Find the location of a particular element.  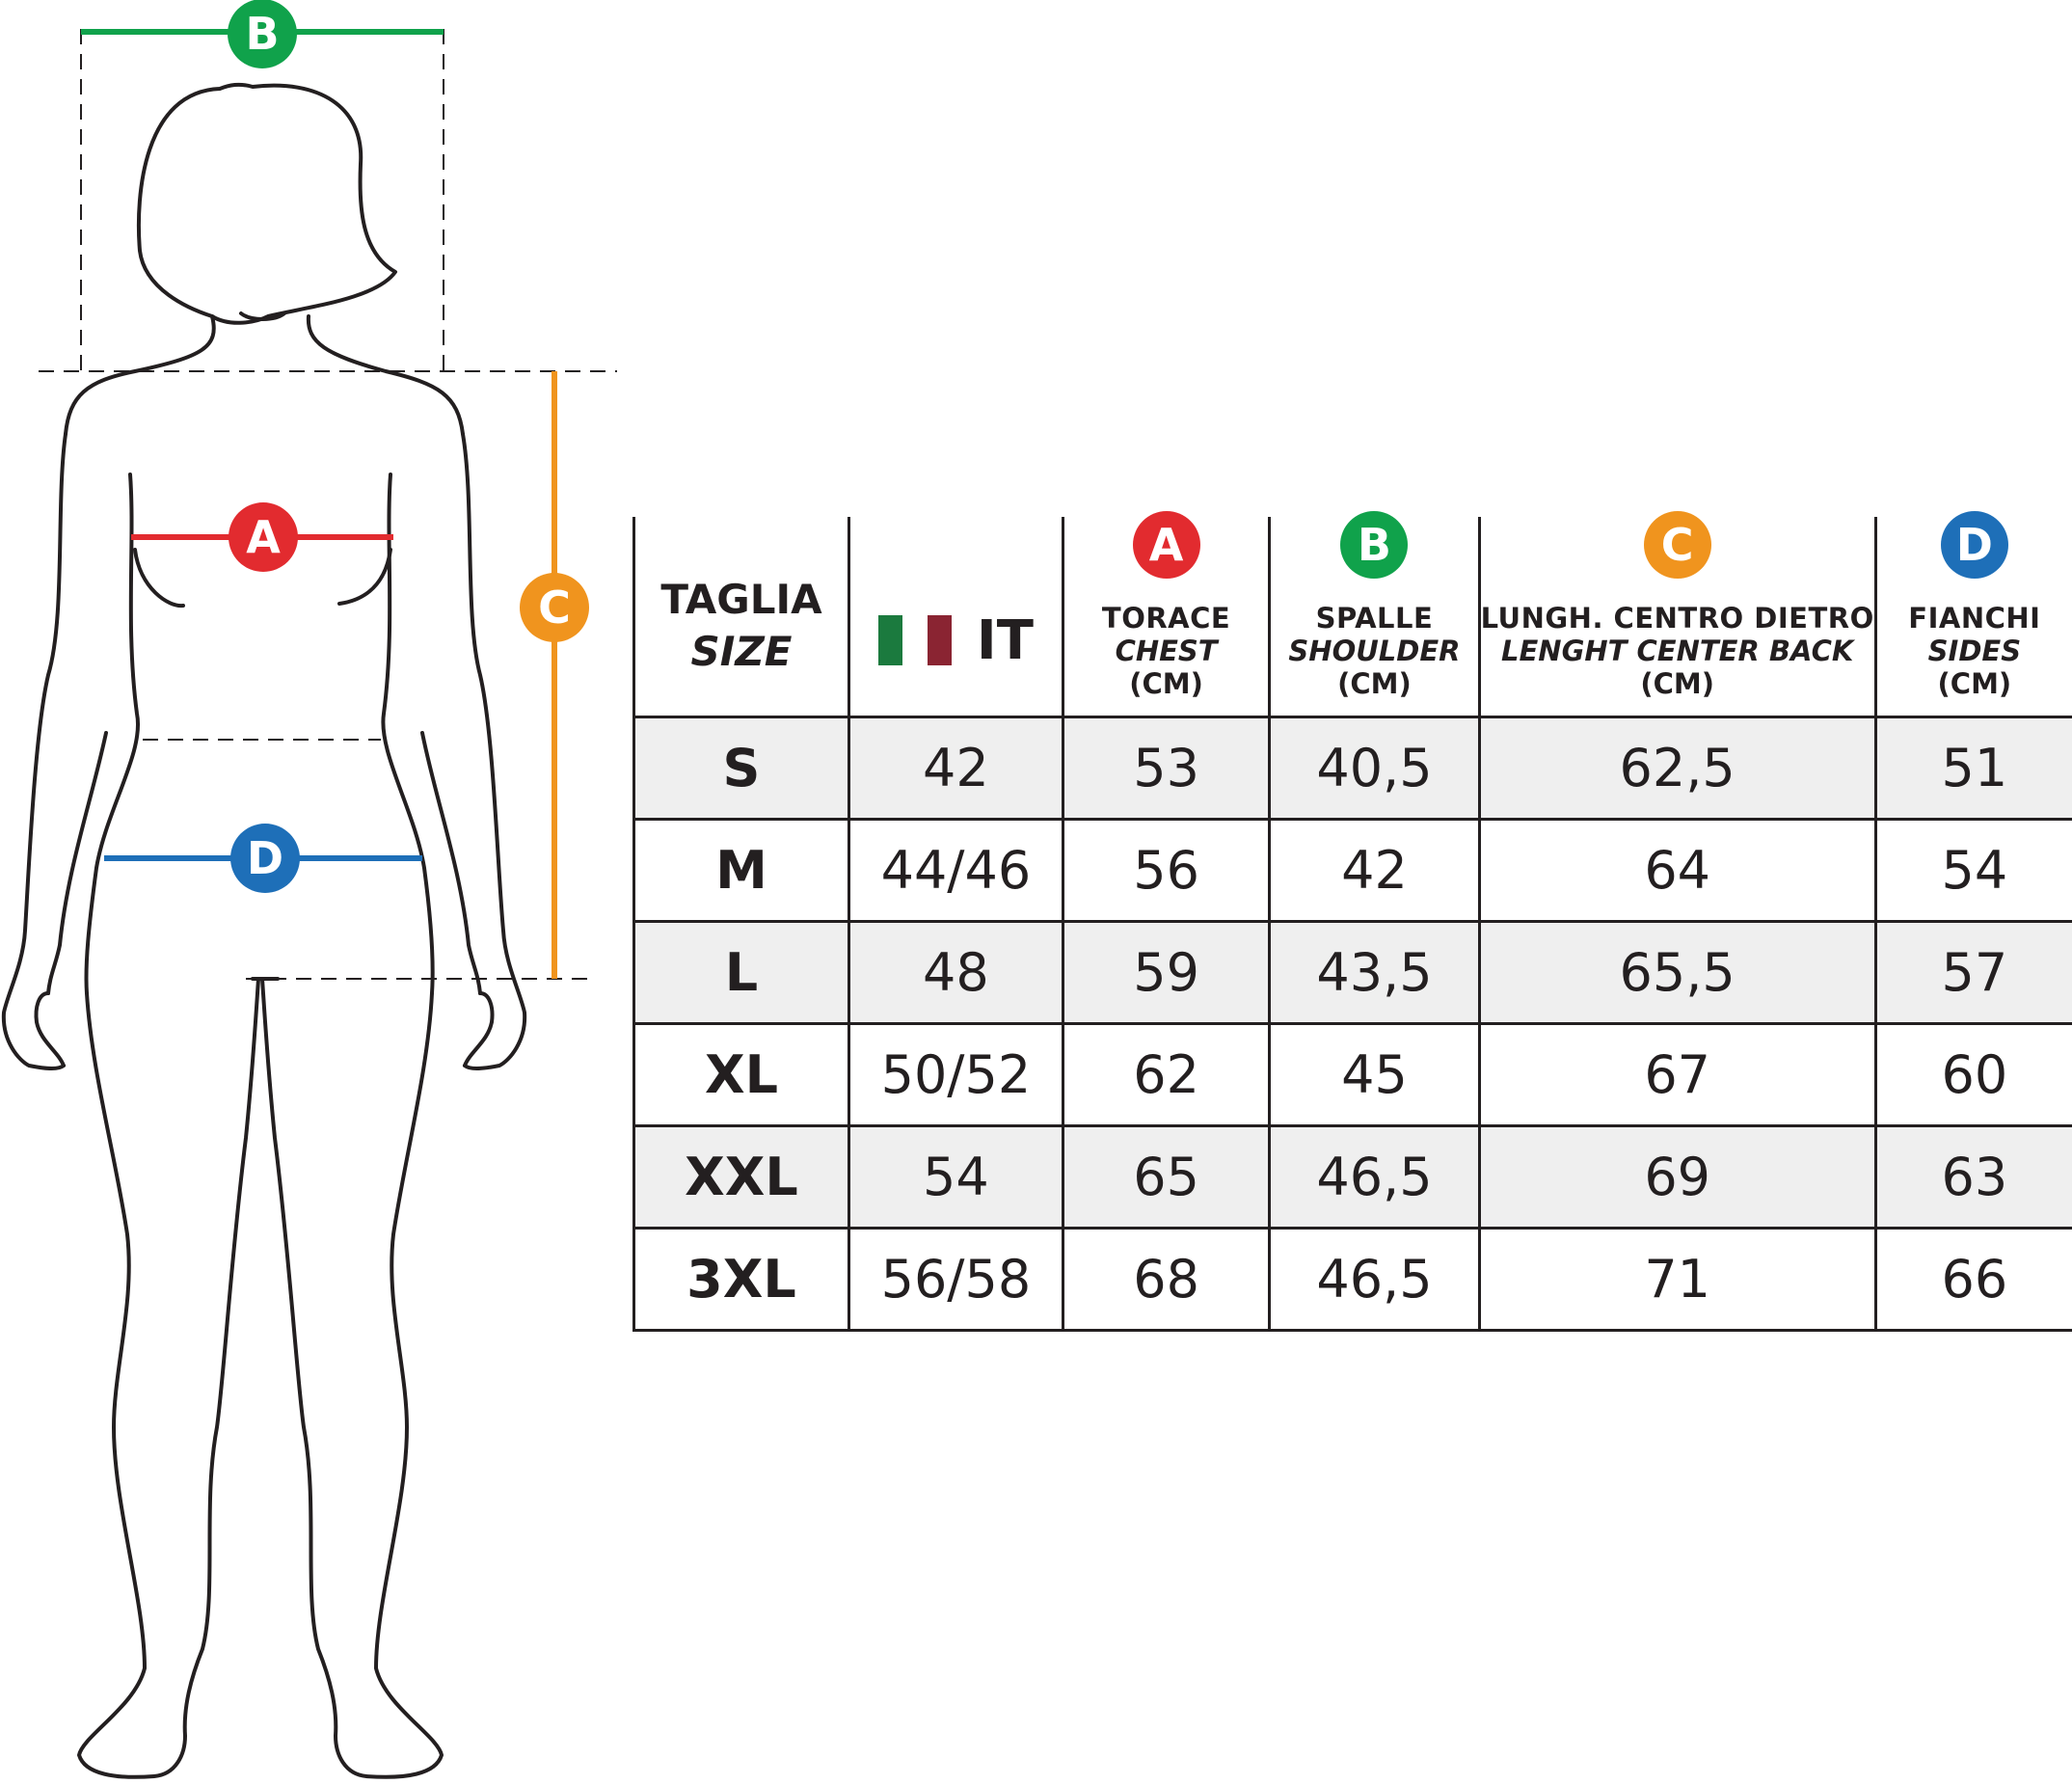

svg-text: D is located at coordinates (265, 858).